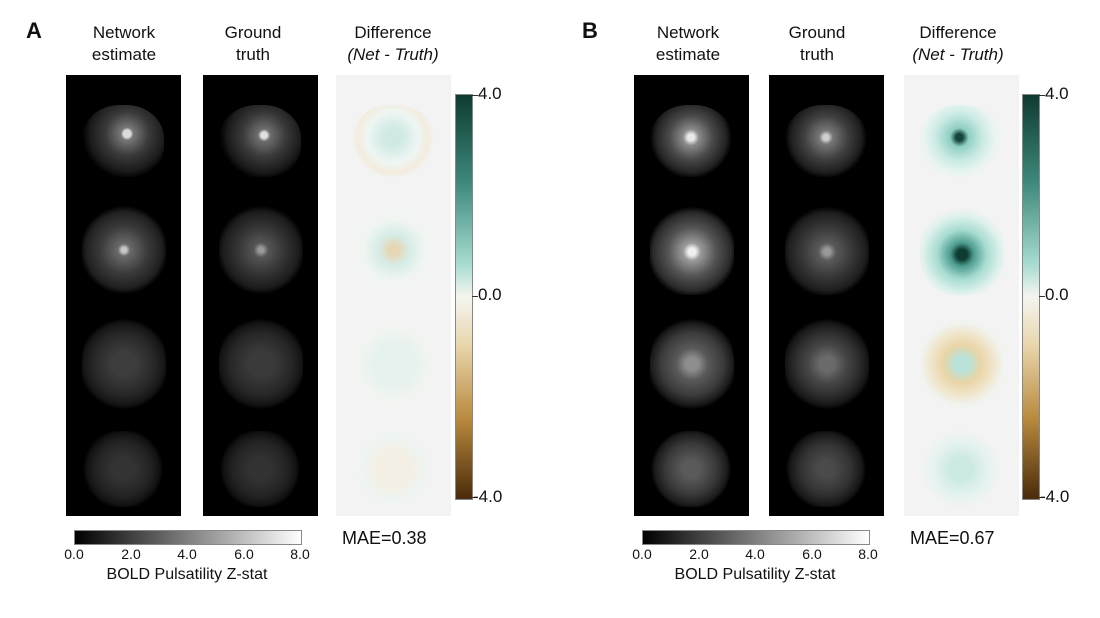 The height and width of the screenshot is (618, 1100). I want to click on mae-value: MAE=0.38, so click(384, 538).